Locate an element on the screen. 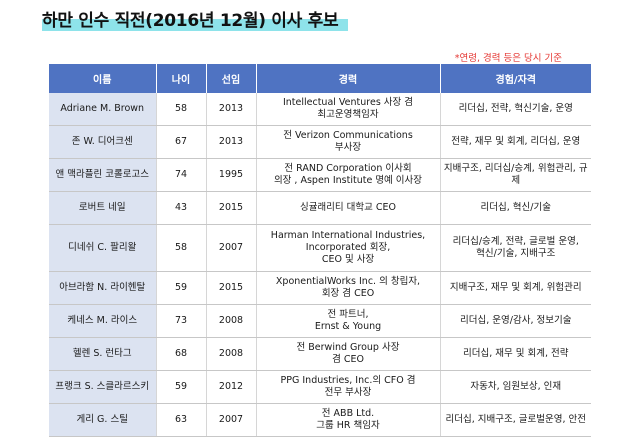  cell-age: 73 is located at coordinates (181, 321).